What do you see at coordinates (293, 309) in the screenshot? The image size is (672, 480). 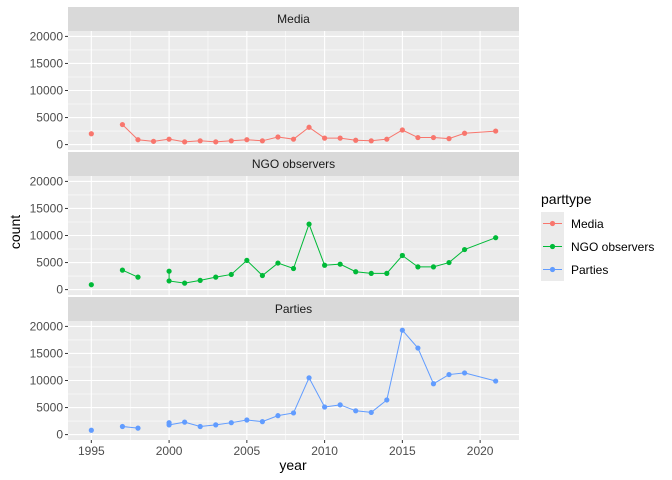 I see `facet-strip-label: Parties` at bounding box center [293, 309].